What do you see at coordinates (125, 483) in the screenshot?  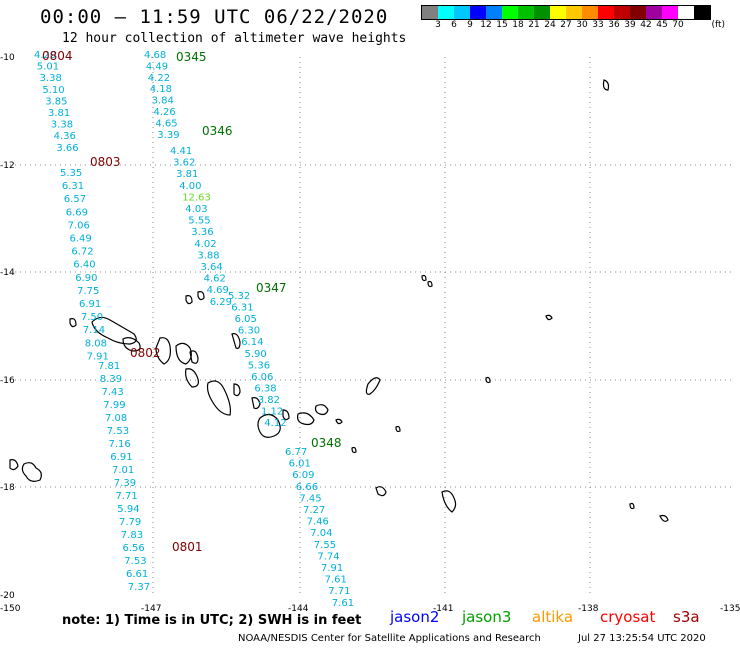 I see `wave-height-value: 7.39` at bounding box center [125, 483].